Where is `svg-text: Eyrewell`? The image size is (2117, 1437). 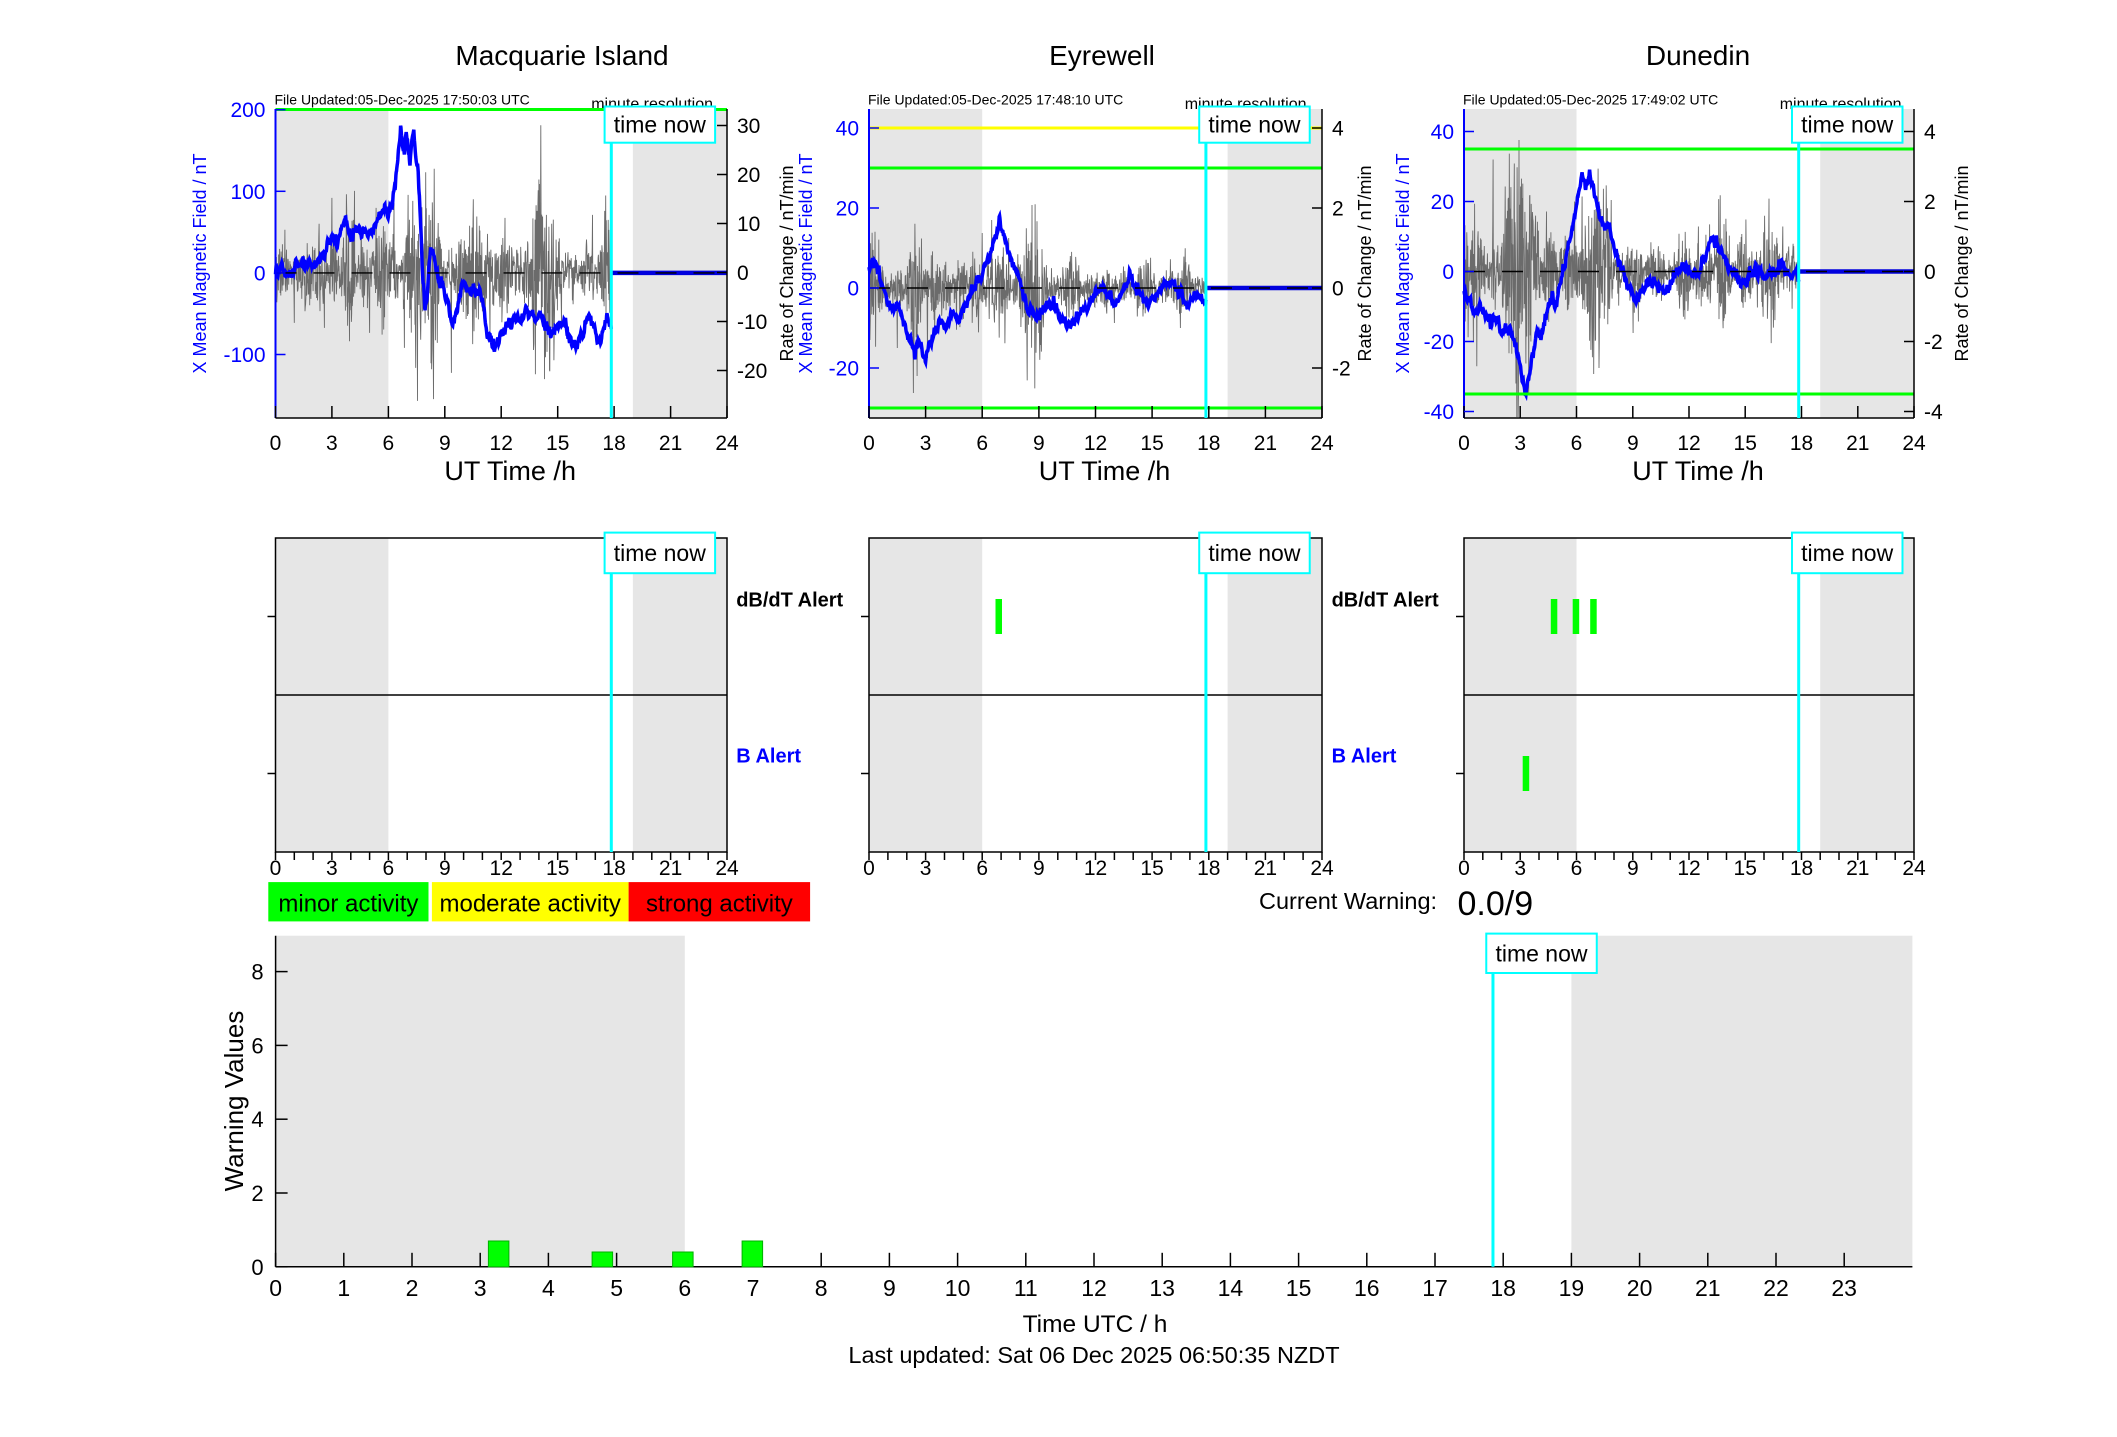
svg-text: Eyrewell is located at coordinates (1102, 55).